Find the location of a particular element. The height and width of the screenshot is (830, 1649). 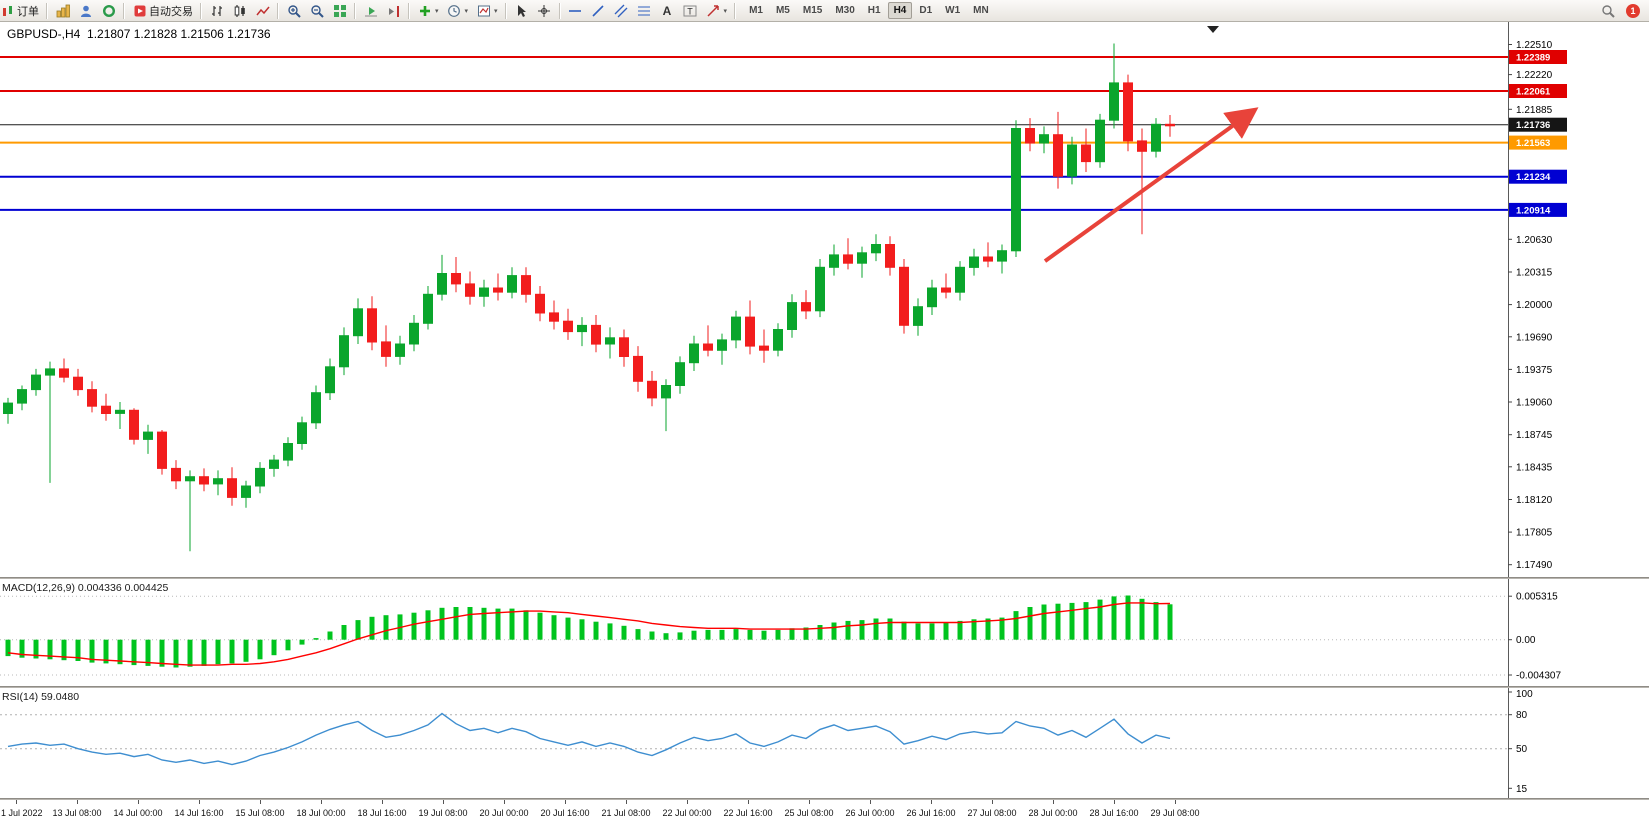

time-label: 28 Jul 00:00 is located at coordinates (1053, 813).